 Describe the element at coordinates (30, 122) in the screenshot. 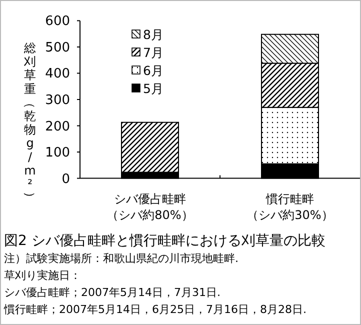

I see `text: 総刈草重（乾物g/m²）` at that location.